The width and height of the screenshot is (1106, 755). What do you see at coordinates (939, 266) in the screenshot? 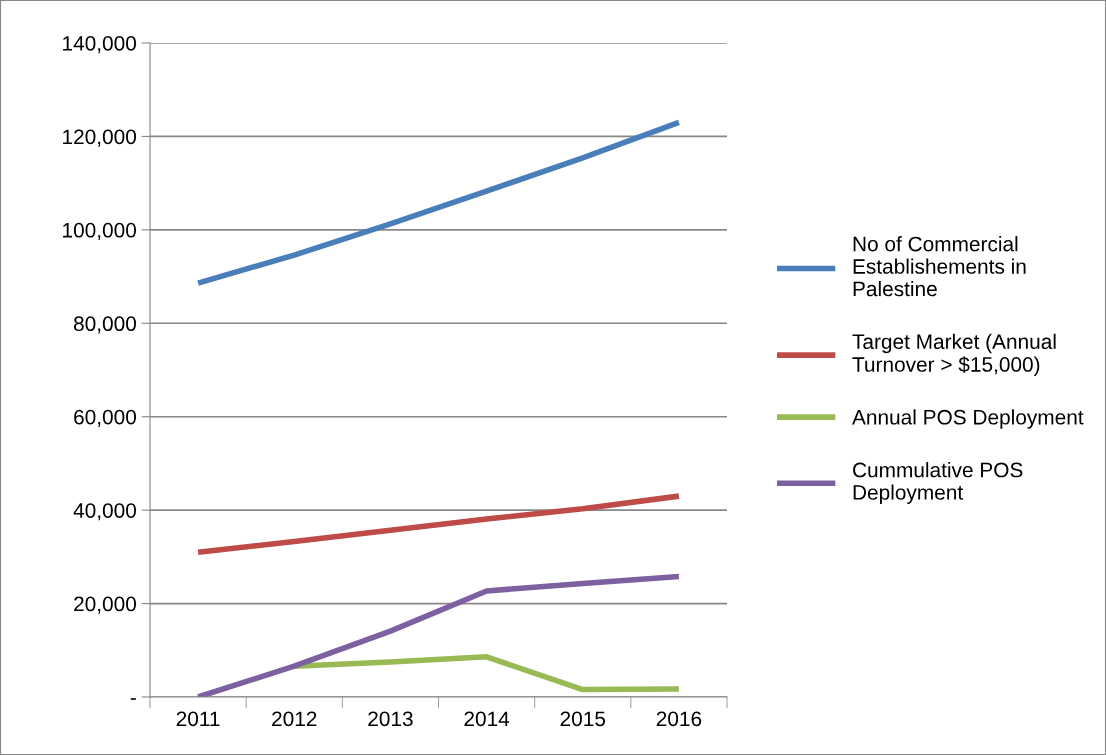
I see `legend-label: No of Commercial Establishements in Palestine` at bounding box center [939, 266].